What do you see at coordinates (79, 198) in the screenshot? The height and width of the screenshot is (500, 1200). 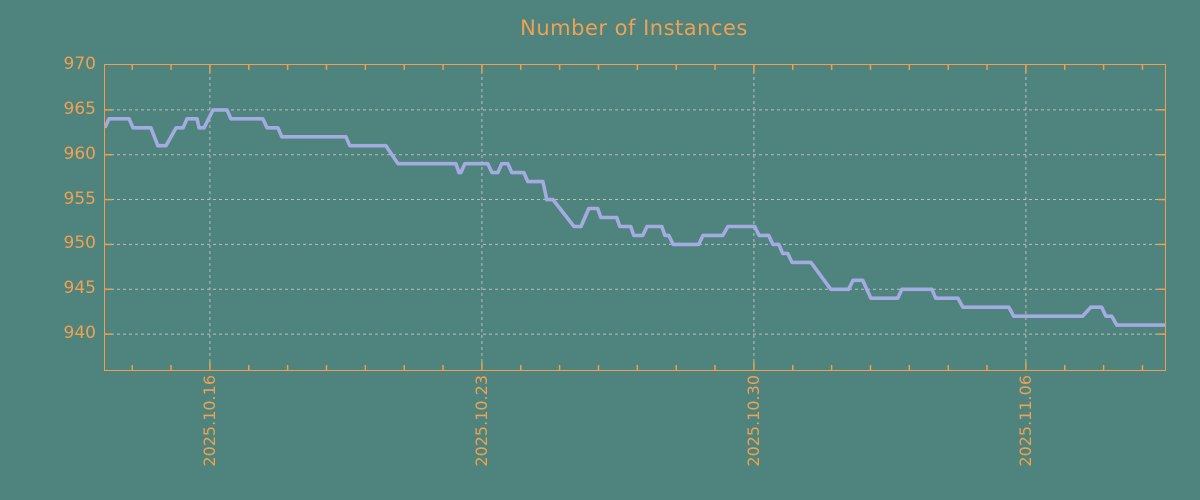 I see `y-axis-label: 955` at bounding box center [79, 198].